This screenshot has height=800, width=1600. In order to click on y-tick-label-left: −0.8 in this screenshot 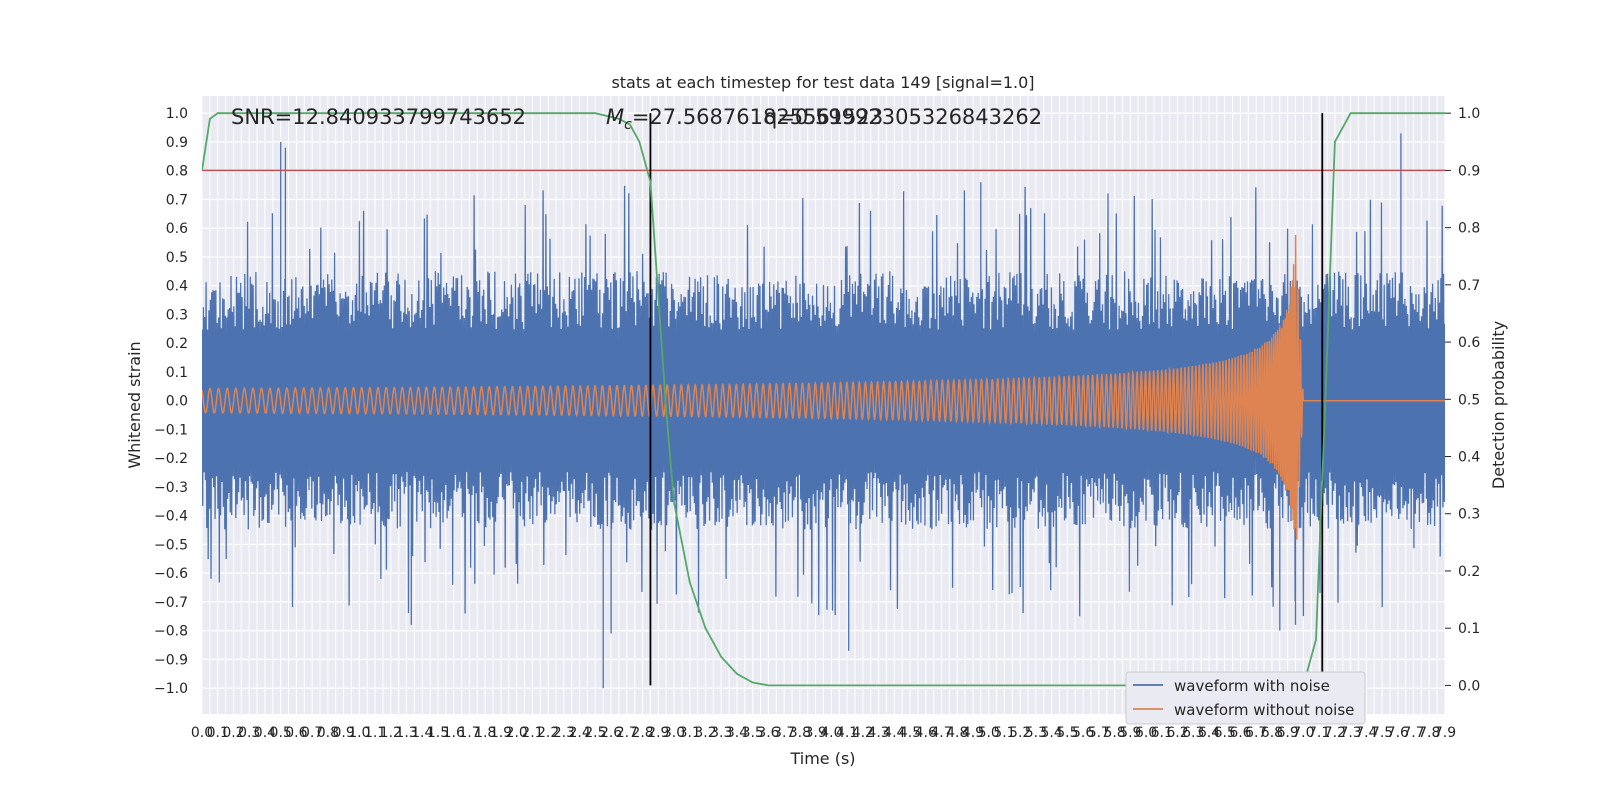, I will do `click(171, 632)`.